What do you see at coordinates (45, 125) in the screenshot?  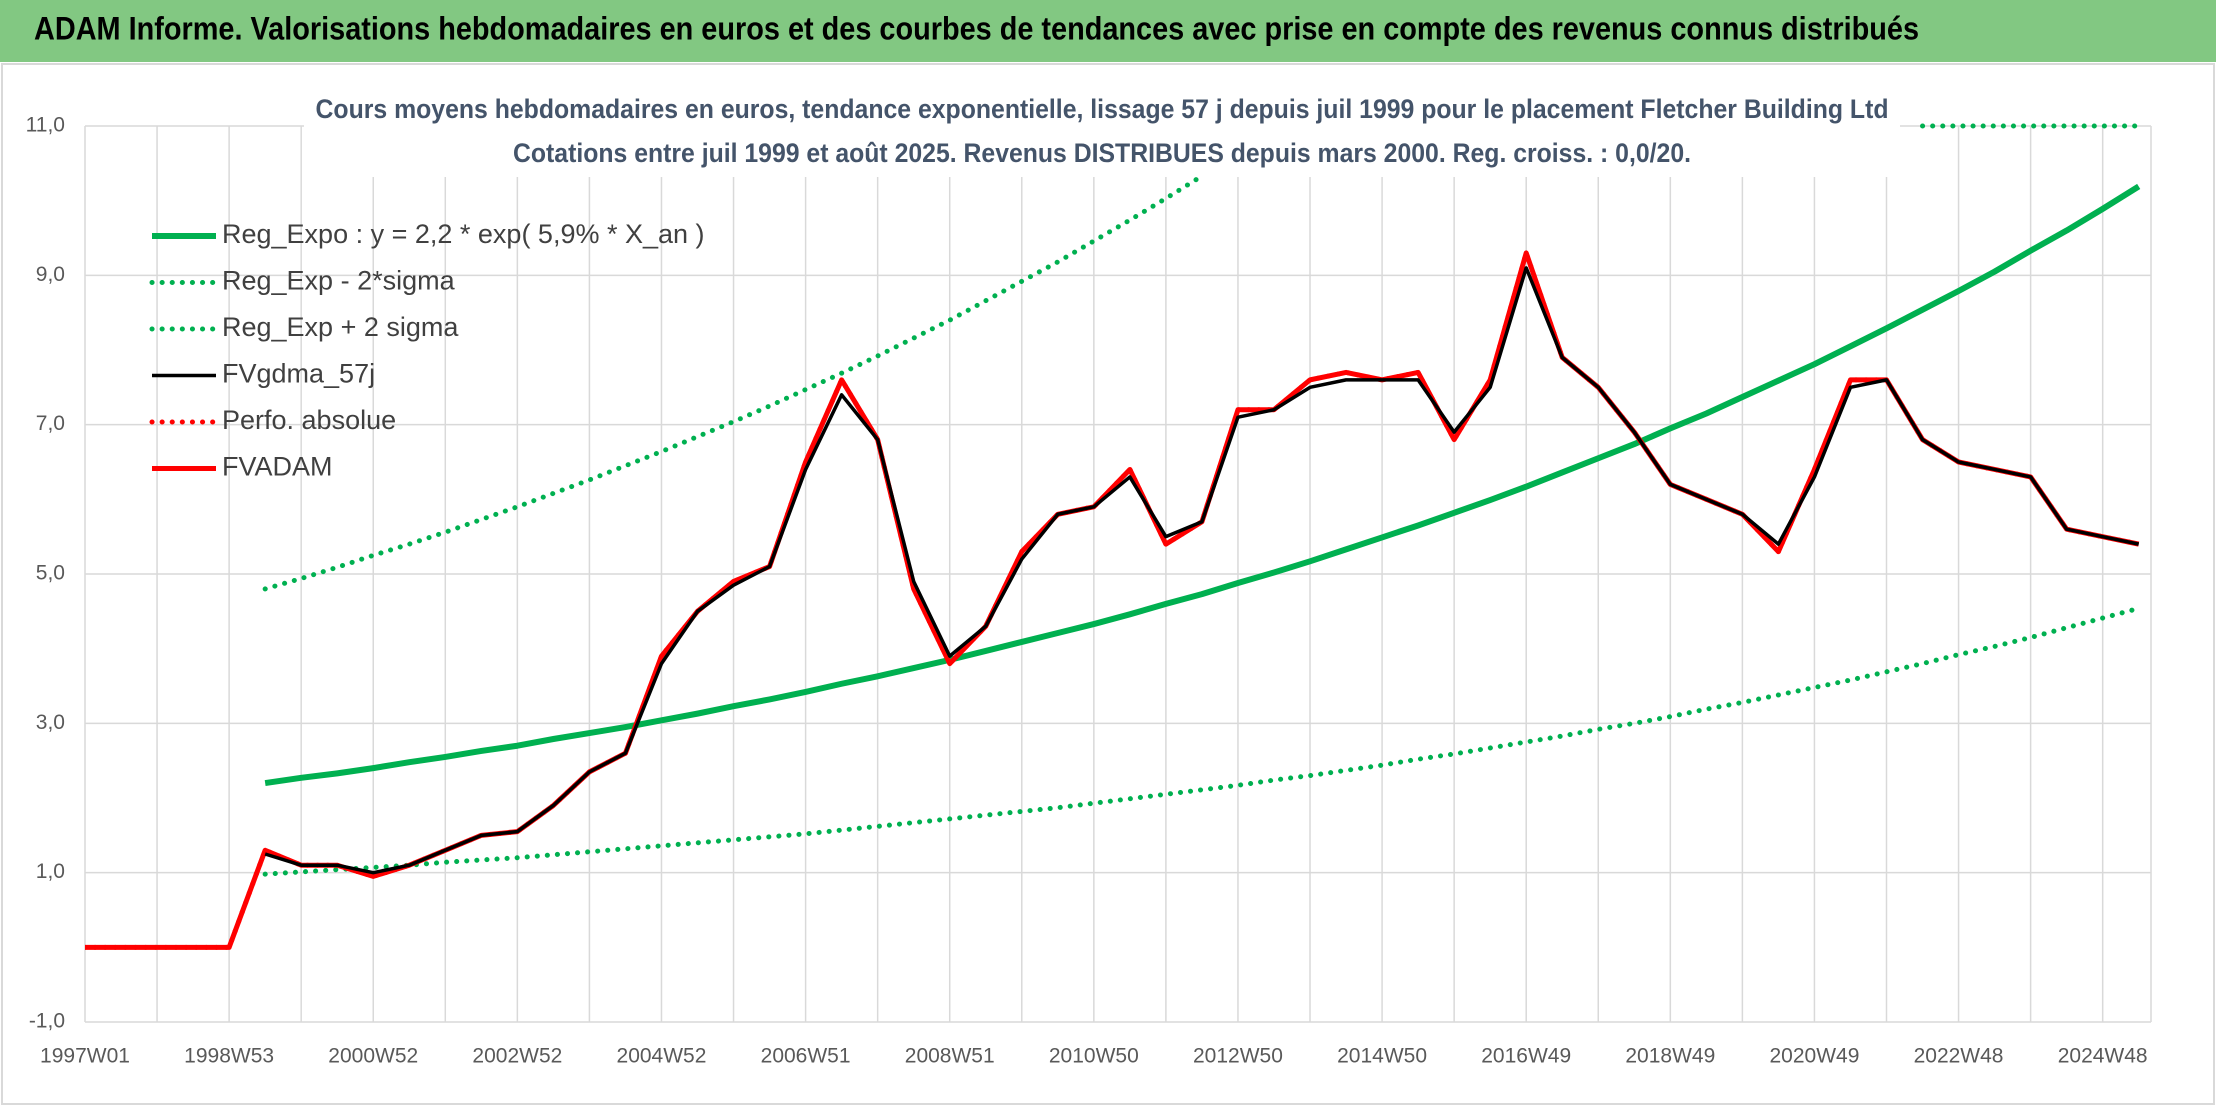 I see `y-tick-label: 11,0` at bounding box center [45, 125].